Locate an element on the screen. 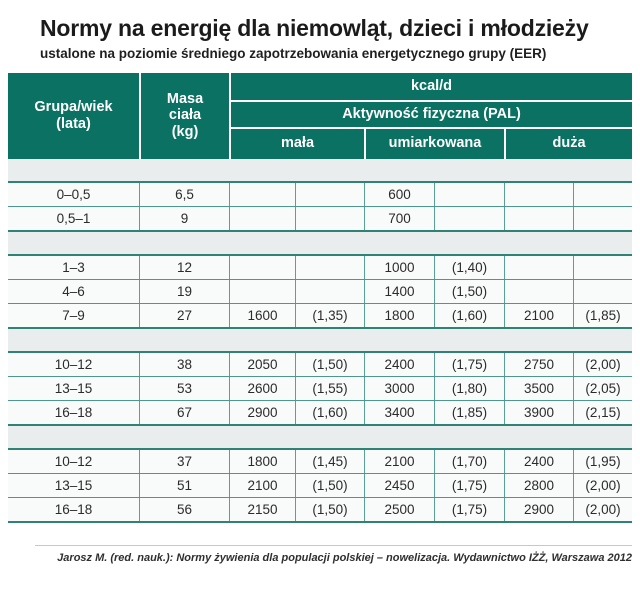 This screenshot has width=640, height=591. table-cell: 53 is located at coordinates (184, 388).